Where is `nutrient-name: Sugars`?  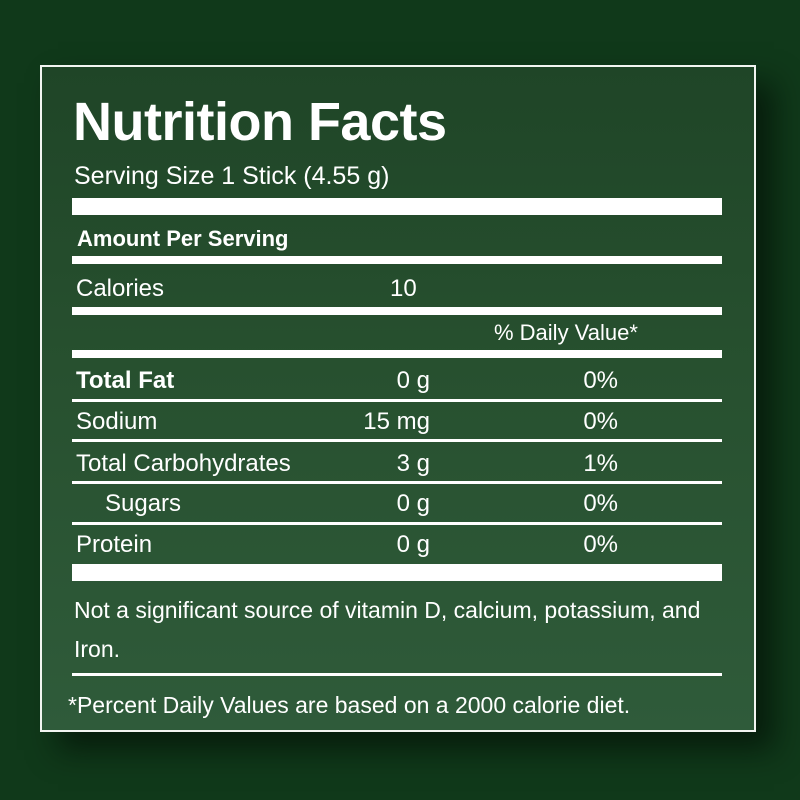
nutrient-name: Sugars is located at coordinates (143, 503).